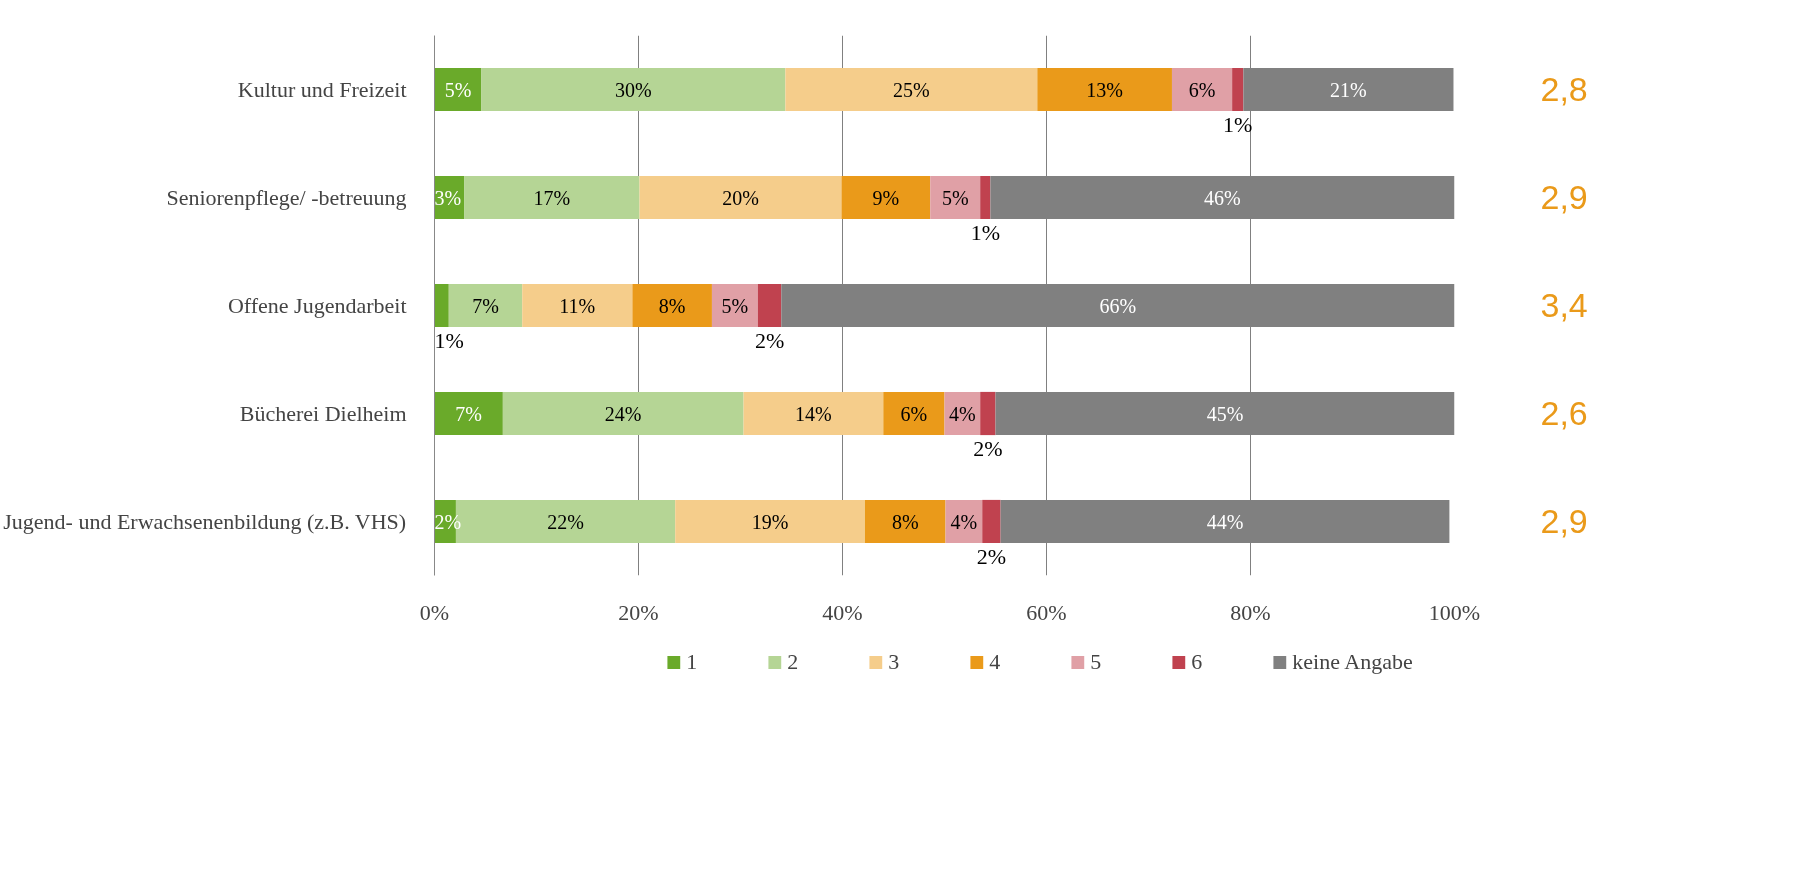 Image resolution: width=1814 pixels, height=875 pixels. Describe the element at coordinates (894, 662) in the screenshot. I see `legend-label: 3` at that location.